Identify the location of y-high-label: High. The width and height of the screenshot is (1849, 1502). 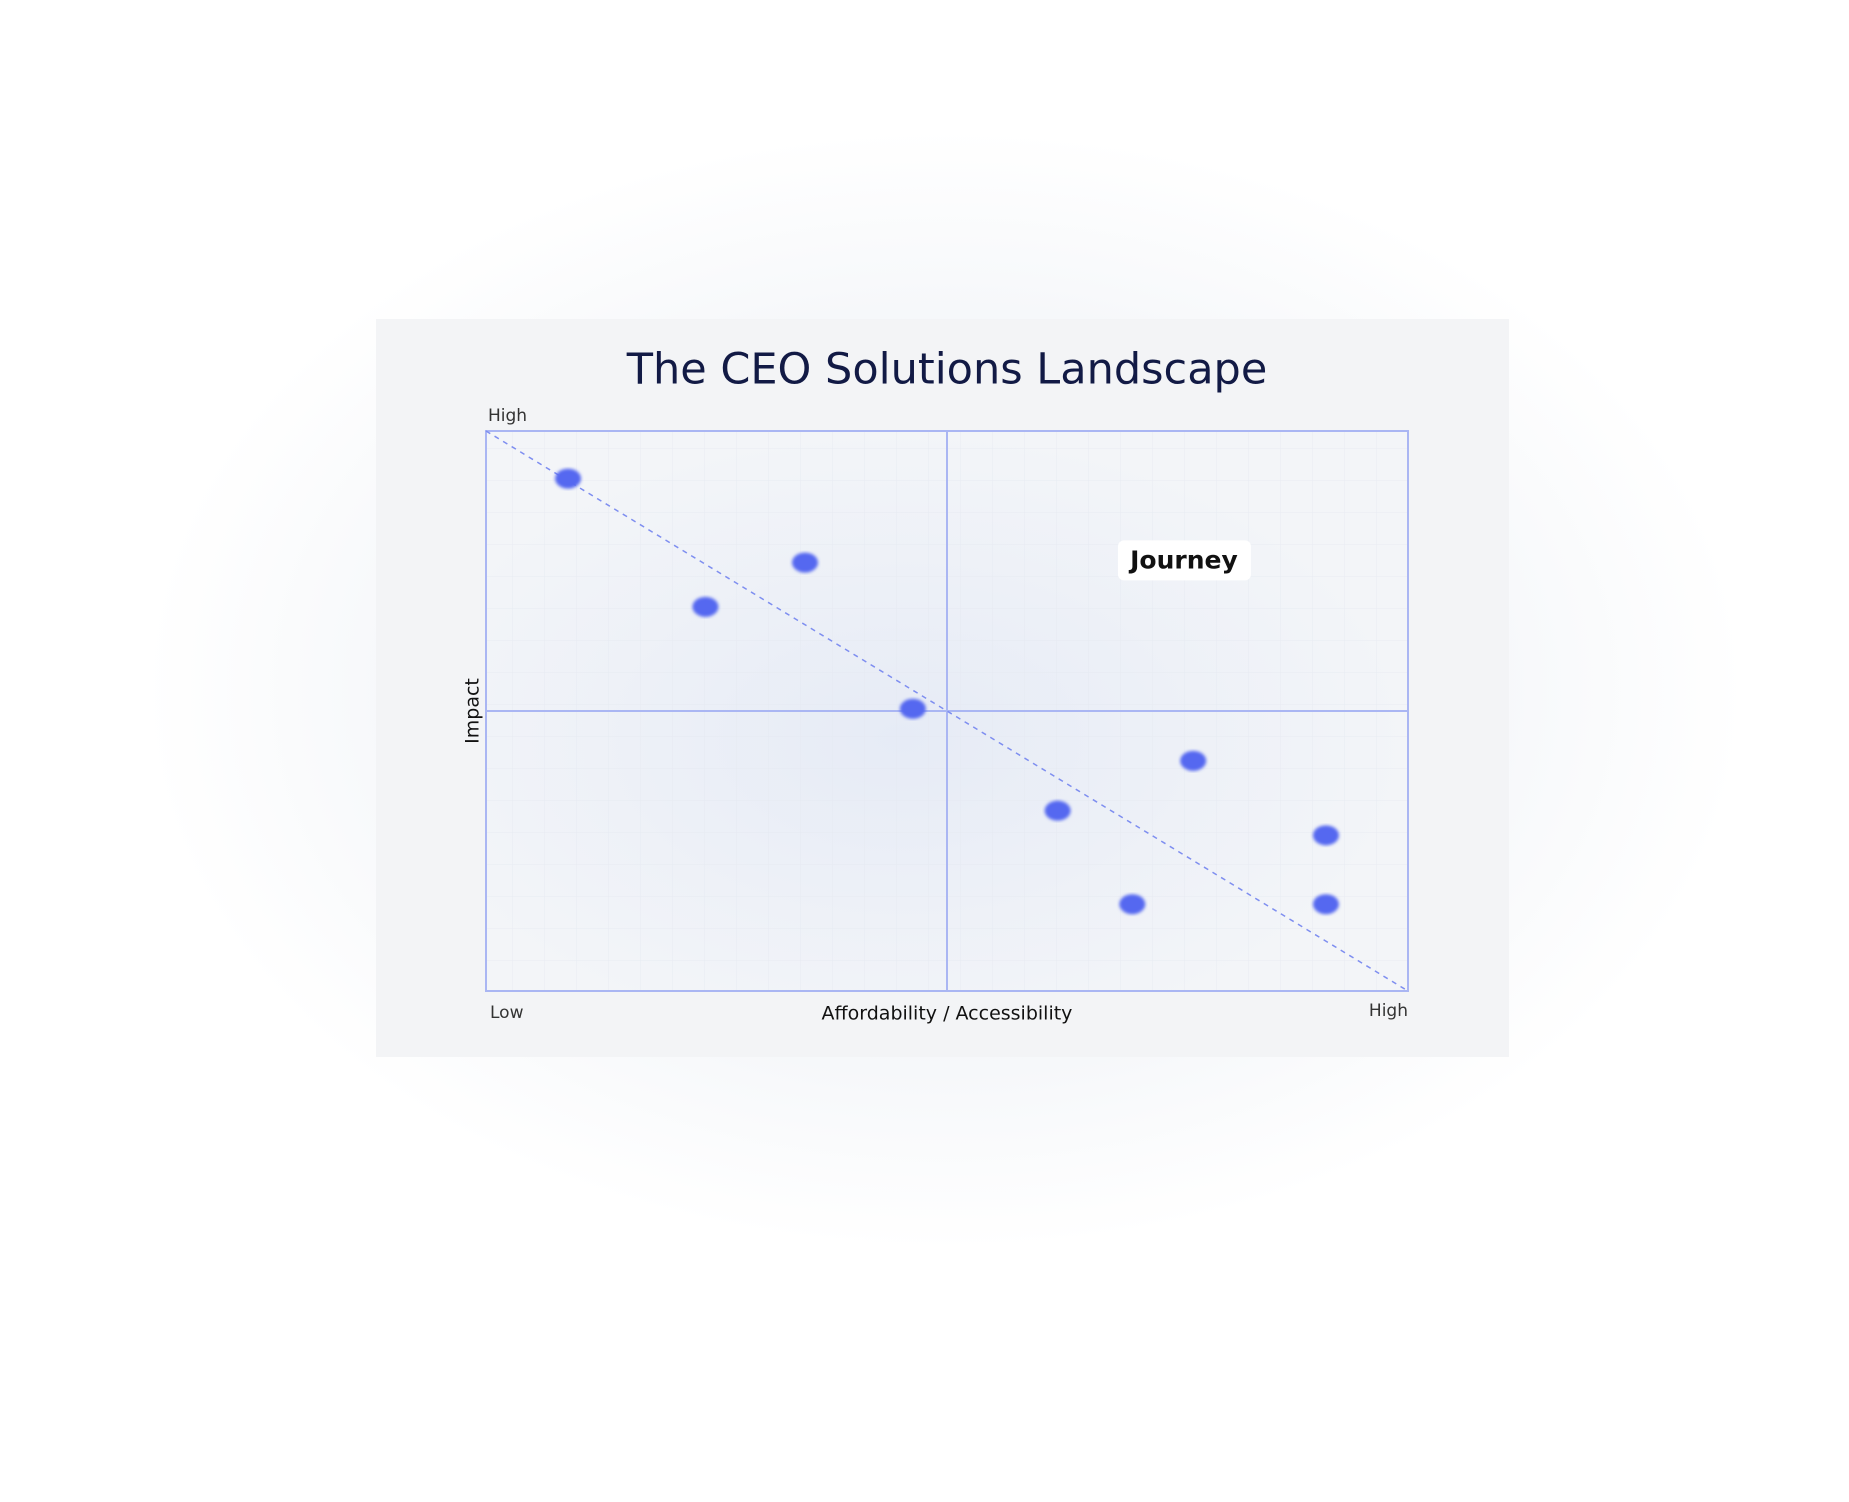
(507, 416).